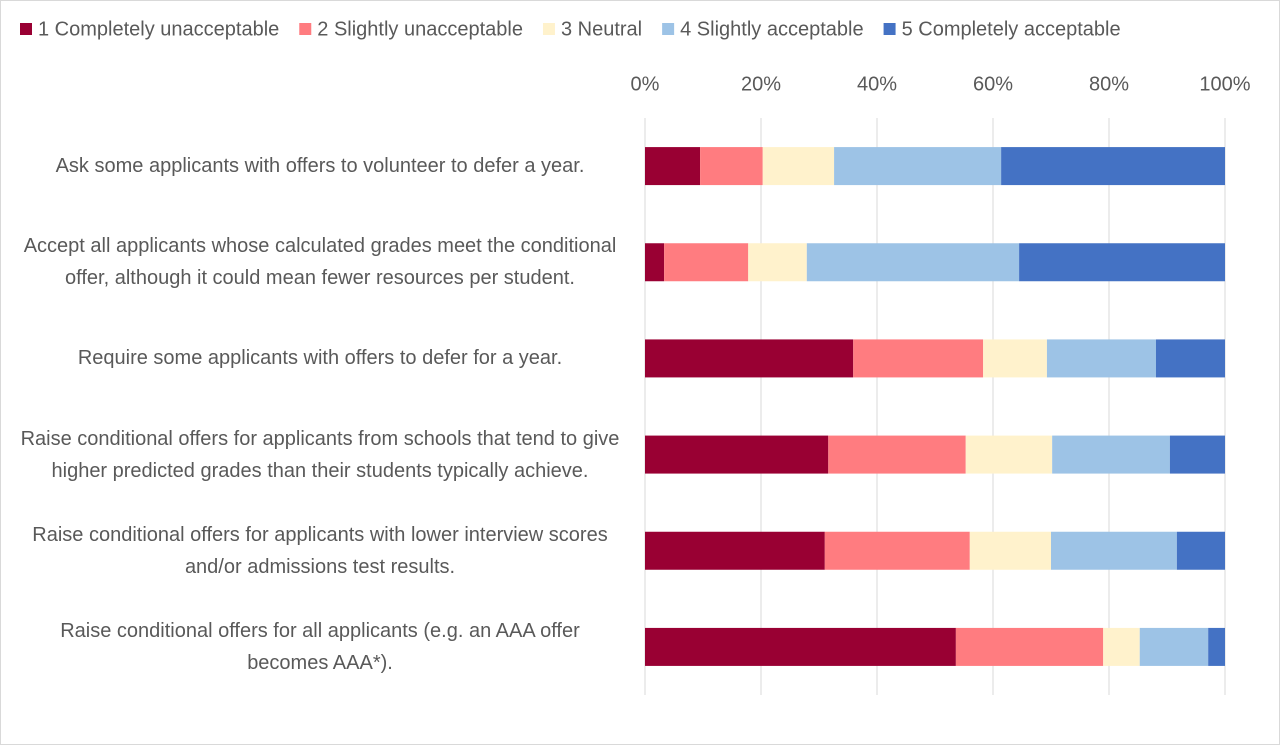 The height and width of the screenshot is (745, 1280). I want to click on legend-label: 3 Neutral, so click(601, 29).